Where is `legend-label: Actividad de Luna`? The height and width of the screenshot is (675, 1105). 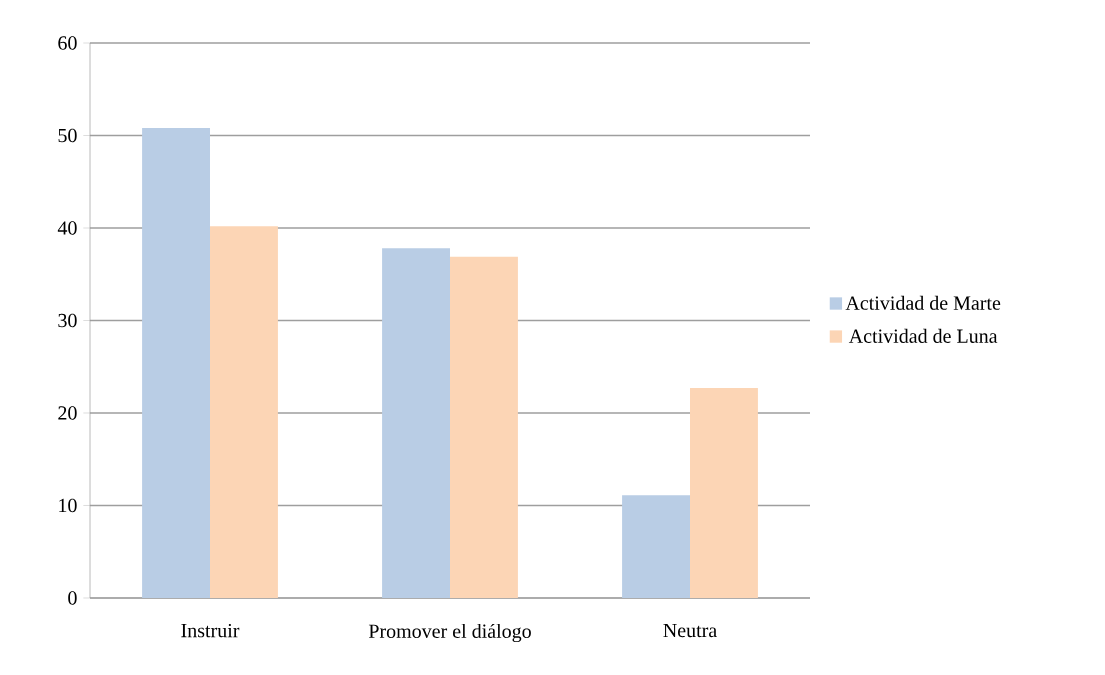 legend-label: Actividad de Luna is located at coordinates (923, 335).